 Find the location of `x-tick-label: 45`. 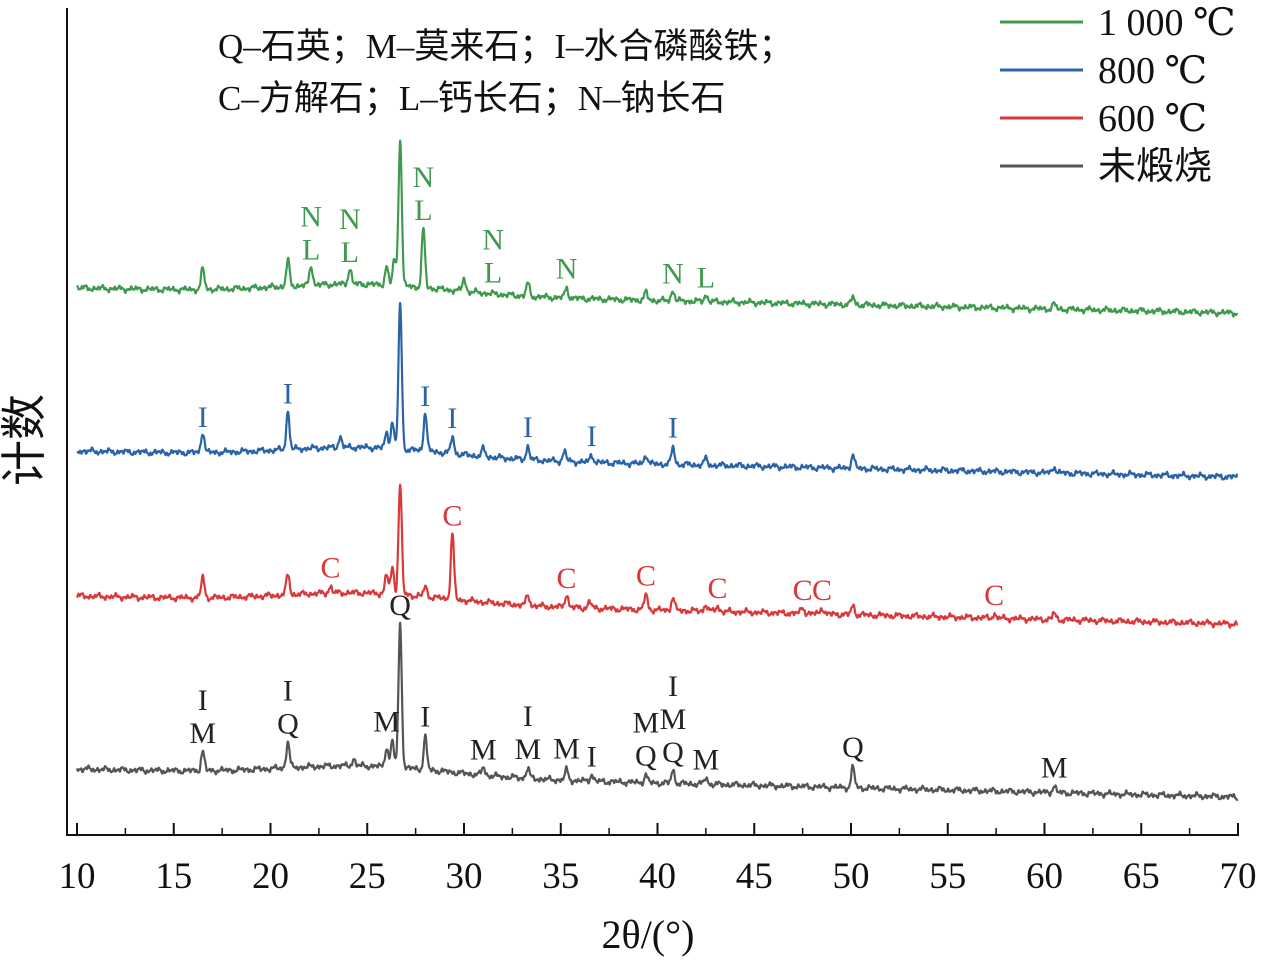

x-tick-label: 45 is located at coordinates (754, 876).